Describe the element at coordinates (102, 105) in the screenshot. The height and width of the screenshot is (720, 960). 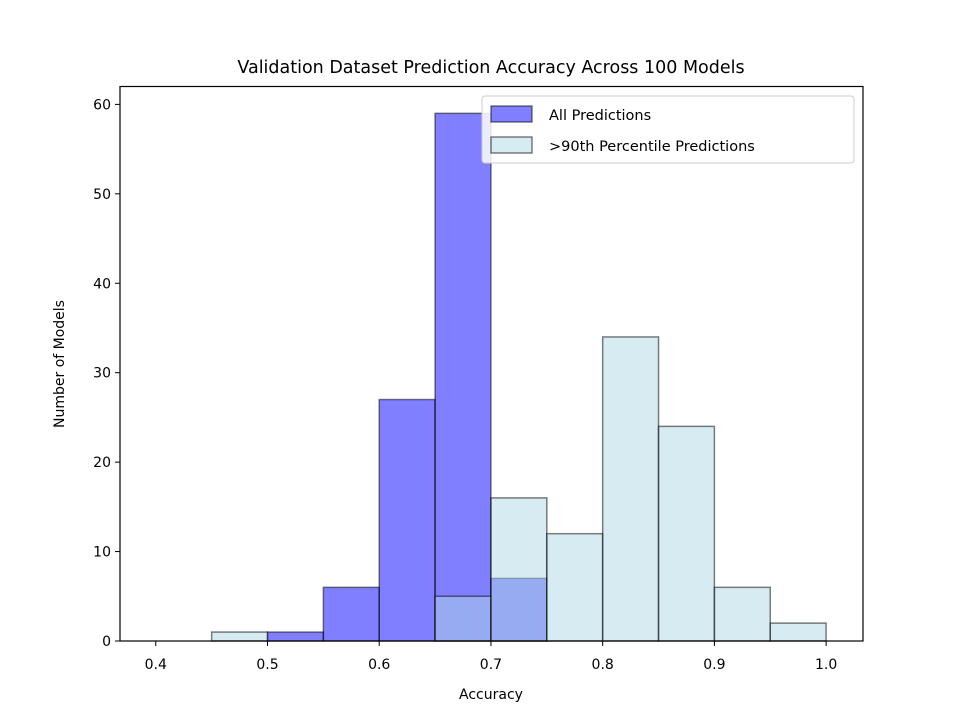
I see `y-tick-label: 60` at that location.